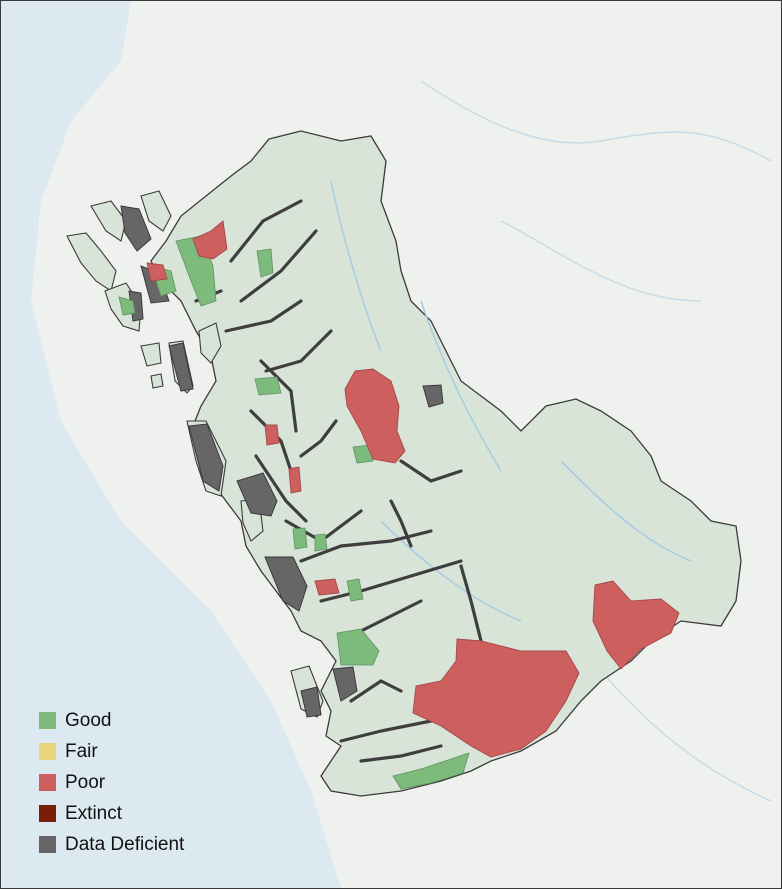  Describe the element at coordinates (47, 782) in the screenshot. I see `legend-swatch-poor` at that location.